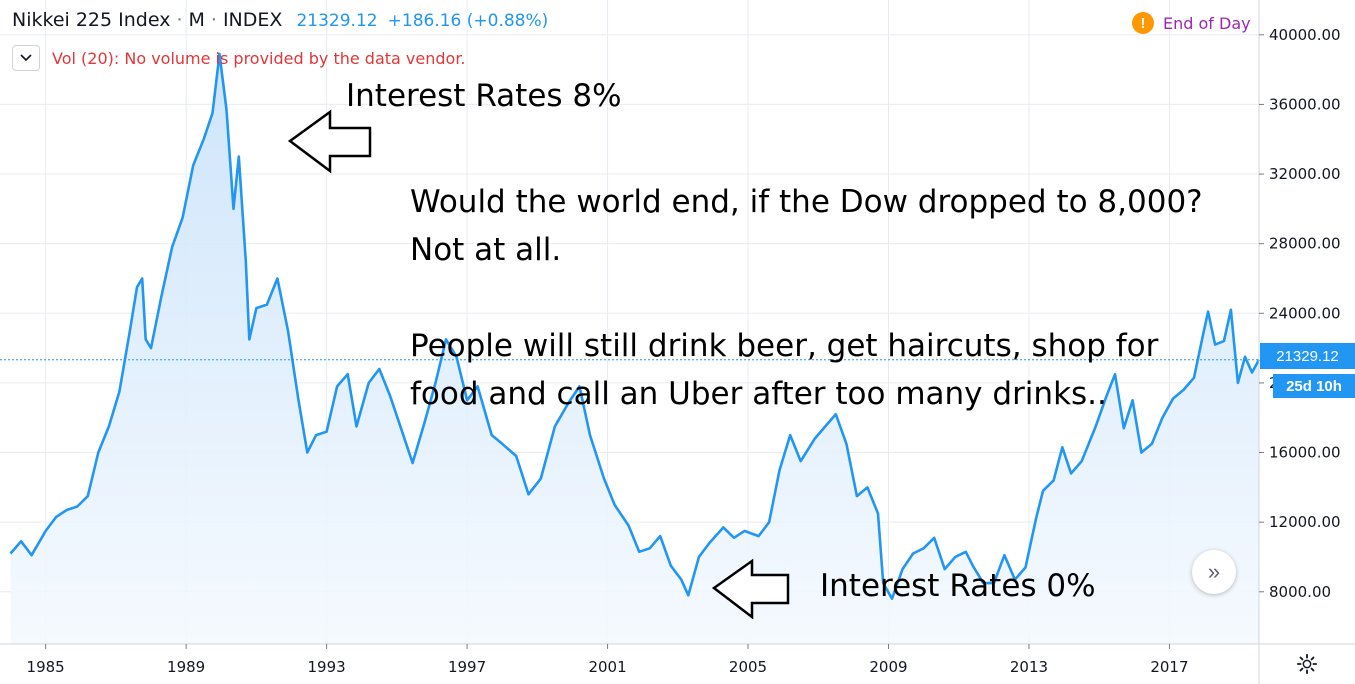 The width and height of the screenshot is (1355, 684). Describe the element at coordinates (1305, 453) in the screenshot. I see `y-tick-label: 16000.00` at that location.